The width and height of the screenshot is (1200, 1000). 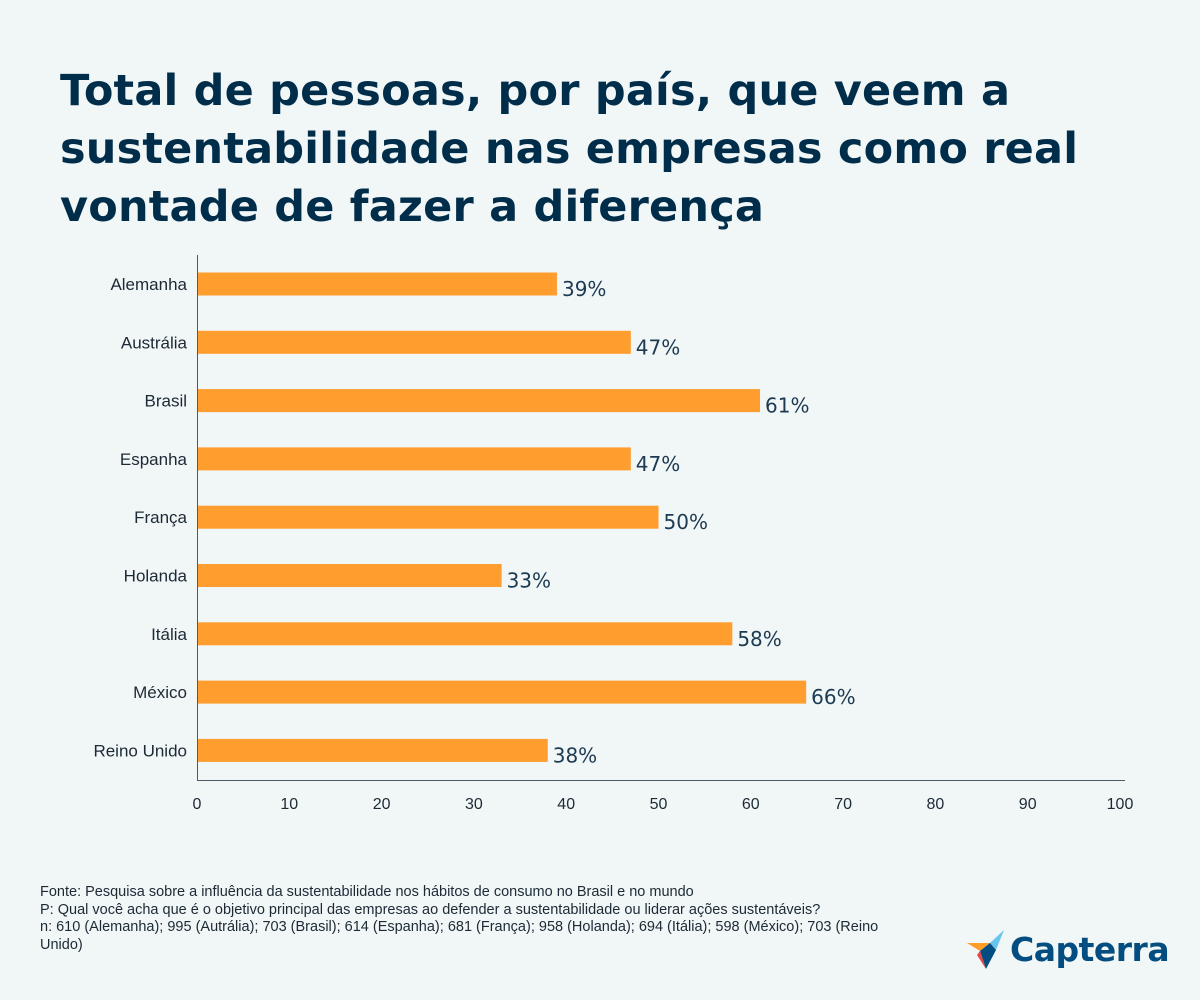 What do you see at coordinates (529, 581) in the screenshot?
I see `value-label-holanda: 33%` at bounding box center [529, 581].